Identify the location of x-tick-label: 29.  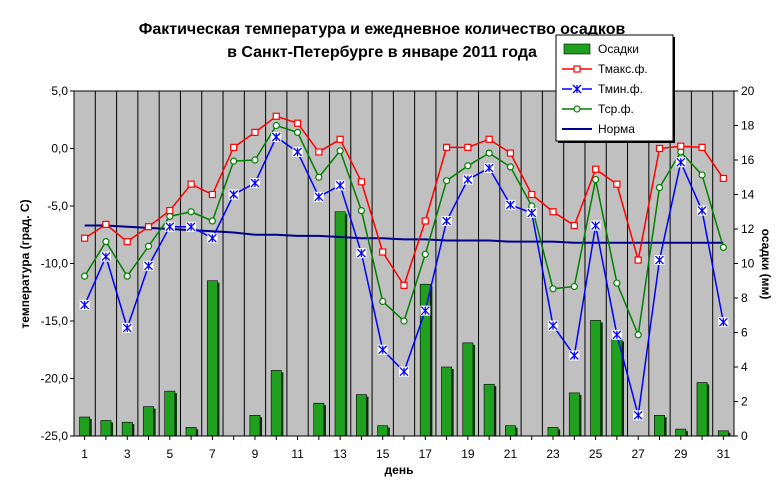
(681, 454).